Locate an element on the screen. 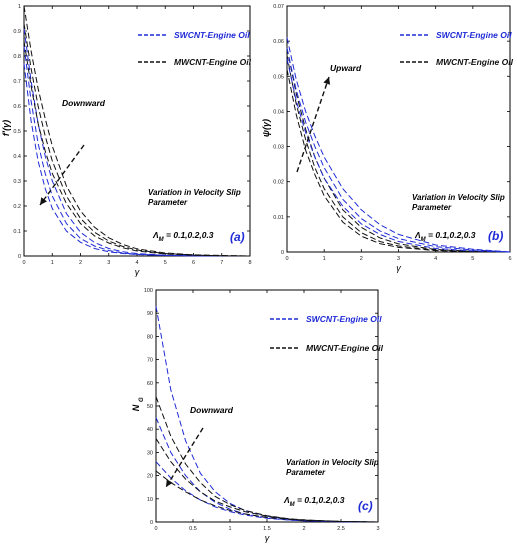  trend-arrow-label-b: Upward is located at coordinates (346, 68).